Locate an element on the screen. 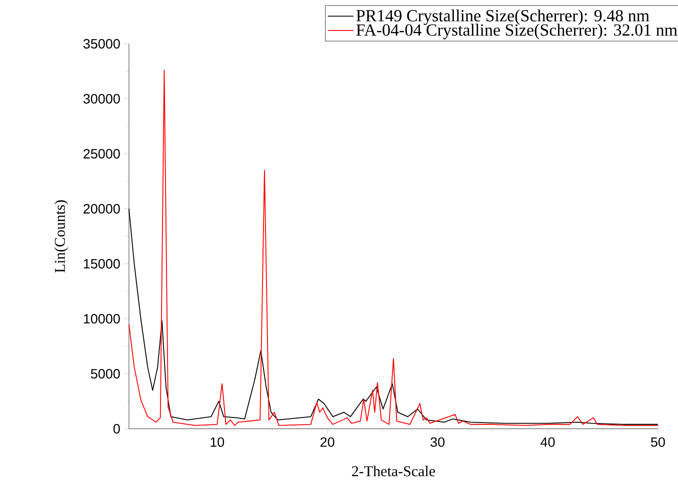 This screenshot has width=678, height=497. x-tick-label: 40 is located at coordinates (547, 442).